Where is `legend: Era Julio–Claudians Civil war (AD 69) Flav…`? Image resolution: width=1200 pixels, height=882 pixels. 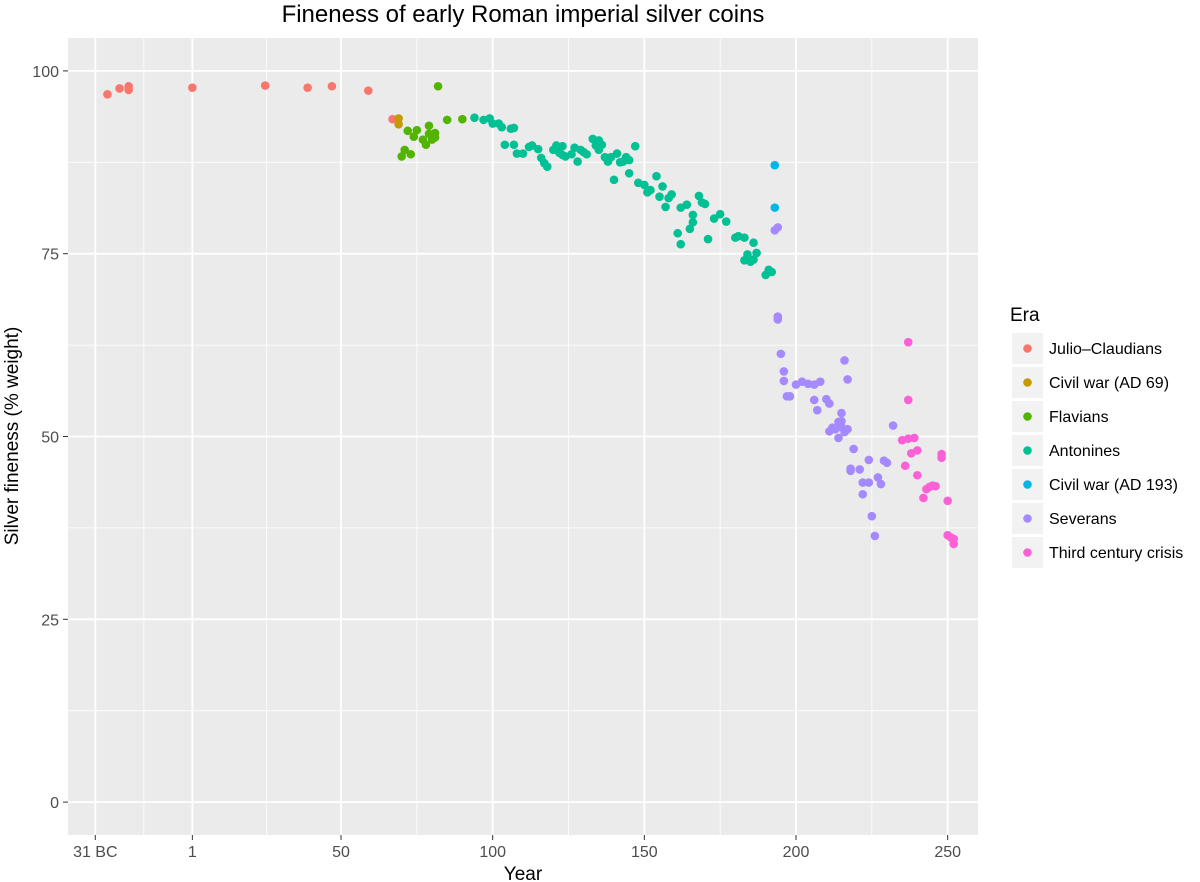 legend: Era Julio–Claudians Civil war (AD 69) Flav… is located at coordinates (1096, 436).